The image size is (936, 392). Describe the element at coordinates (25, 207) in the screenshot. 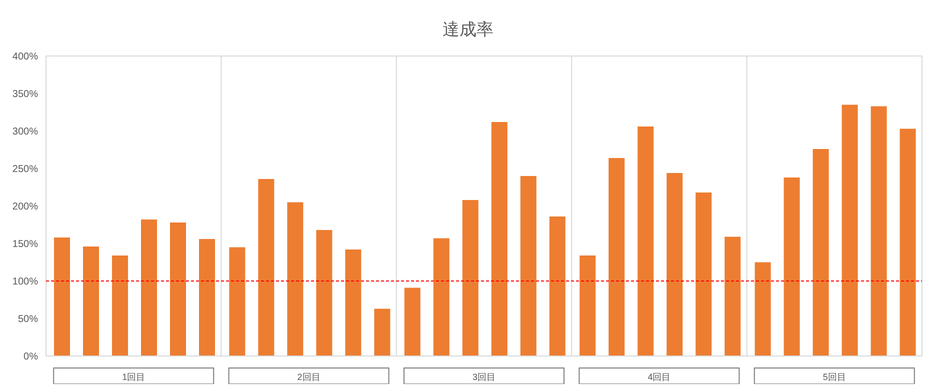

I see `y-tick-label: 200%` at that location.